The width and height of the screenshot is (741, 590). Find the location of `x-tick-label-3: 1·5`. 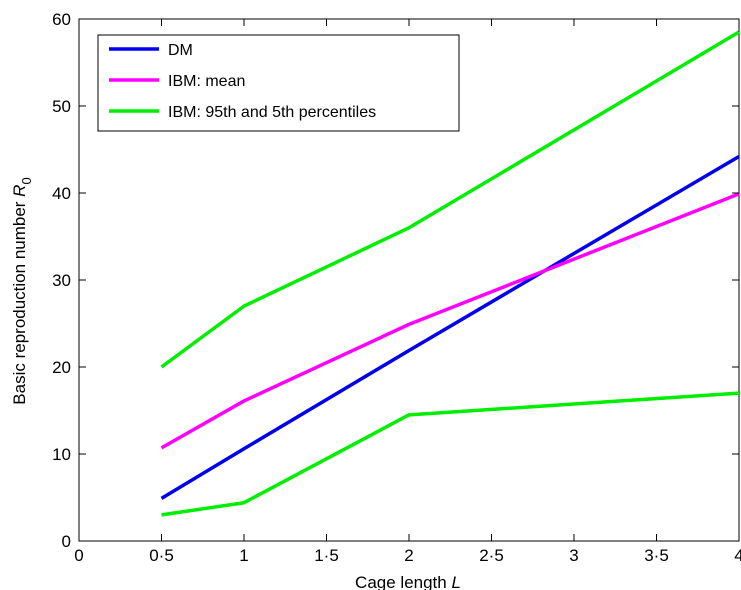

x-tick-label-3: 1·5 is located at coordinates (326, 555).